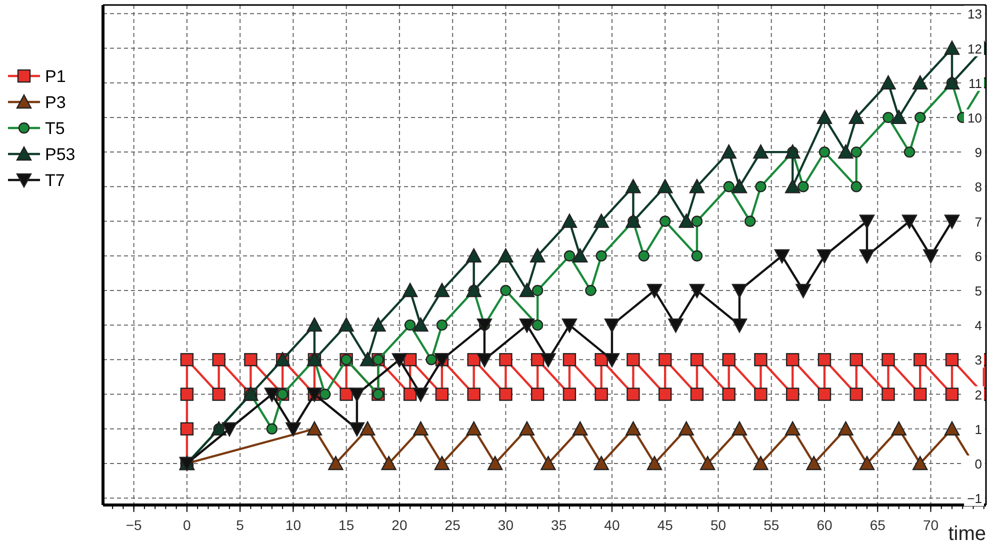 The image size is (992, 545). Describe the element at coordinates (978, 256) in the screenshot. I see `y-tick-label: 6` at that location.